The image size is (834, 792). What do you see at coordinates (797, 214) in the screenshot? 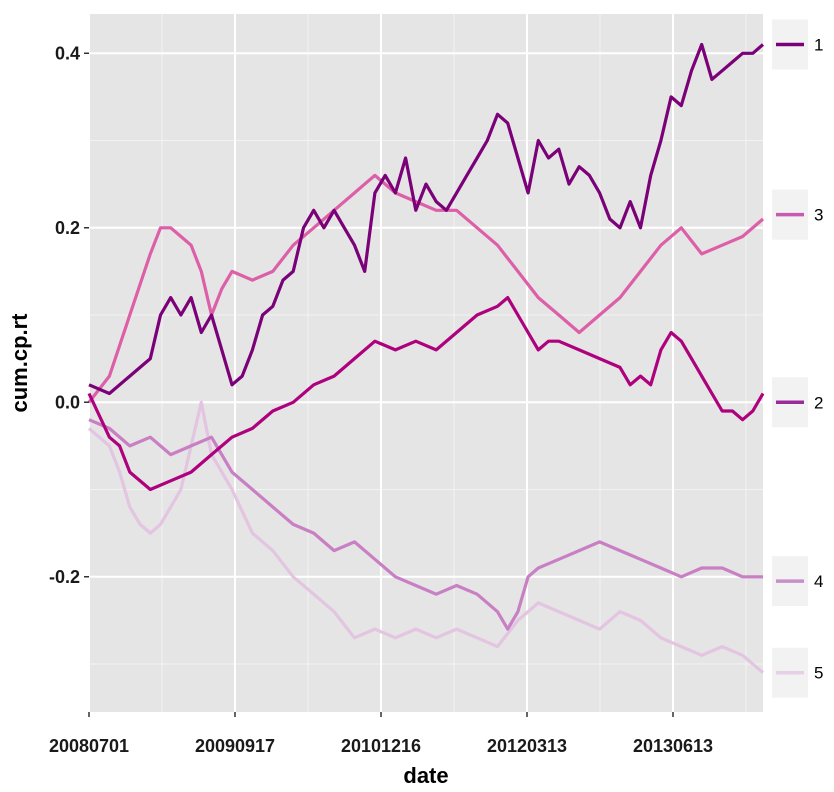
I see `legend-item-3: 3` at bounding box center [797, 214].